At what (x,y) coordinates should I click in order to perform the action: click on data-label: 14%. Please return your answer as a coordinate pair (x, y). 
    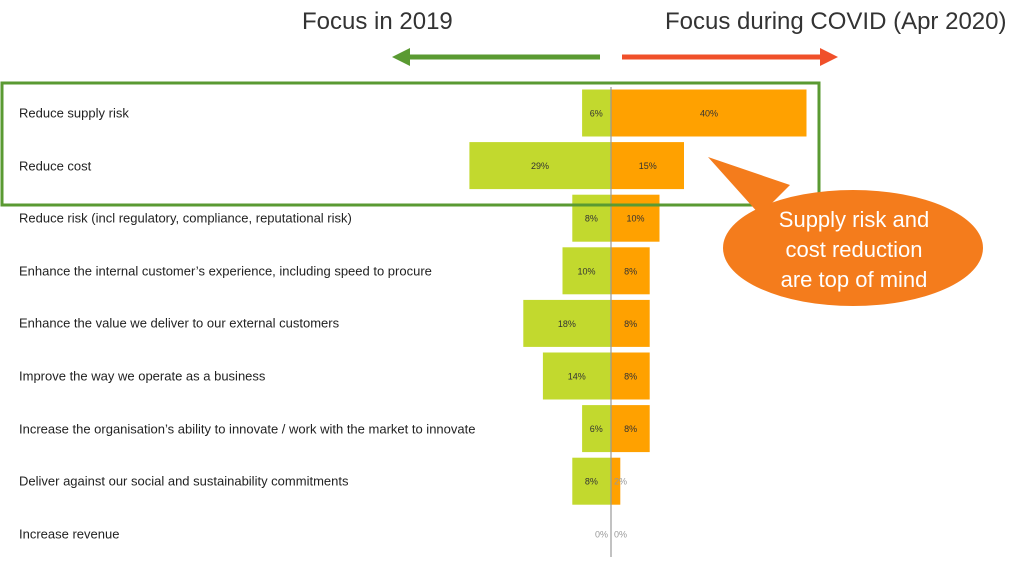
    Looking at the image, I should click on (577, 377).